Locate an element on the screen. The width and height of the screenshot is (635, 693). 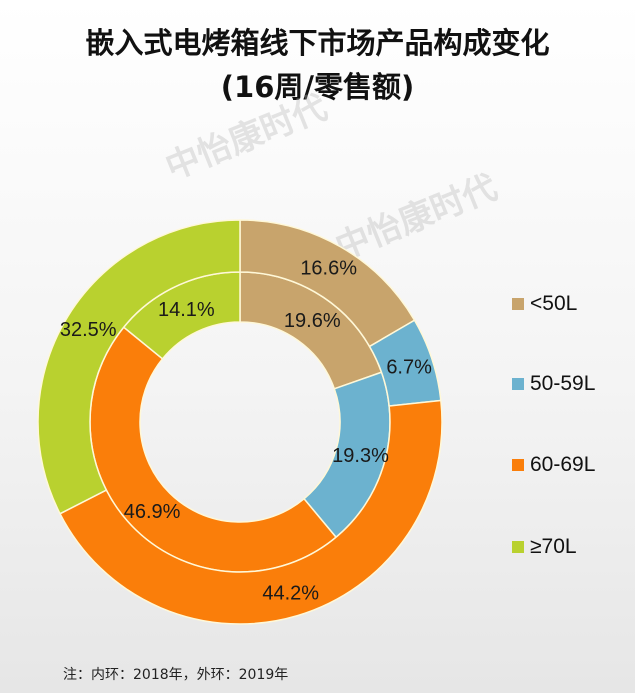
chart-note: 注：内环：2018年，外环：2019年 is located at coordinates (176, 675).